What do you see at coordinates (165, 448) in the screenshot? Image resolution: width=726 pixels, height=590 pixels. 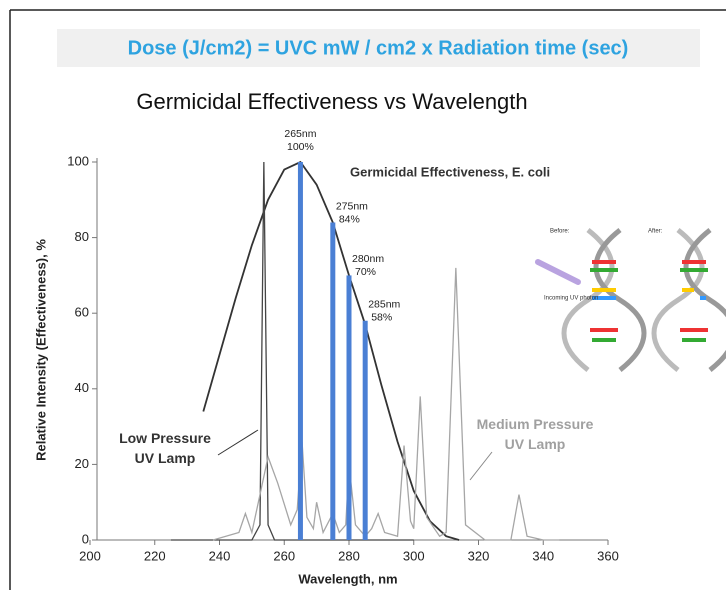 I see `series-label: Low Pressure UV Lamp` at bounding box center [165, 448].